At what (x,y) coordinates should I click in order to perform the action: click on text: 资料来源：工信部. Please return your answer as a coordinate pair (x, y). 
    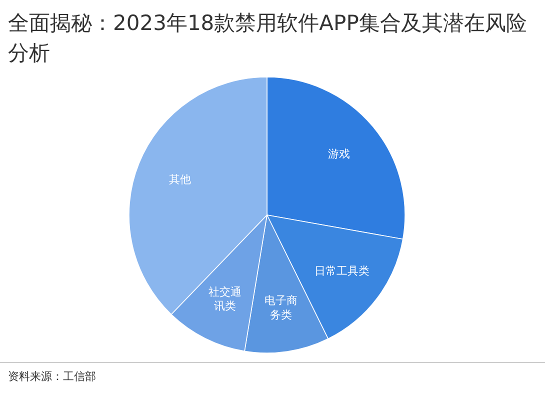
    Looking at the image, I should click on (52, 376).